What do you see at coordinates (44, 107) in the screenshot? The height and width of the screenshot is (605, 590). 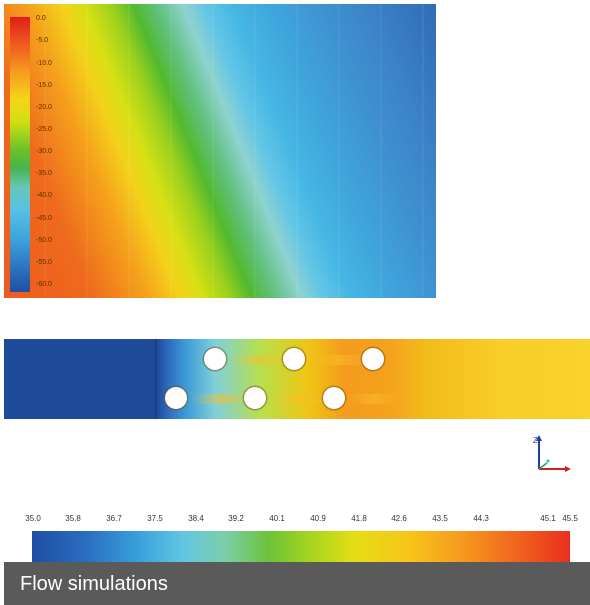 I see `colorbar-tick: -20.0` at bounding box center [44, 107].